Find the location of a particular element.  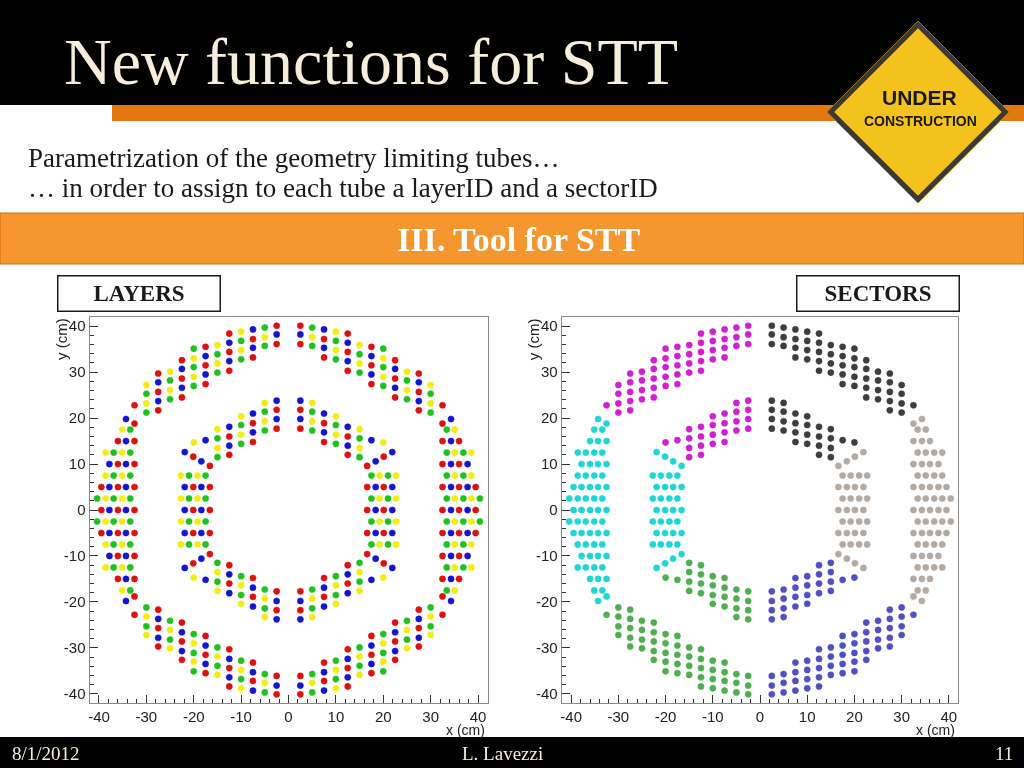

text: CONSTRUCTION is located at coordinates (920, 121).